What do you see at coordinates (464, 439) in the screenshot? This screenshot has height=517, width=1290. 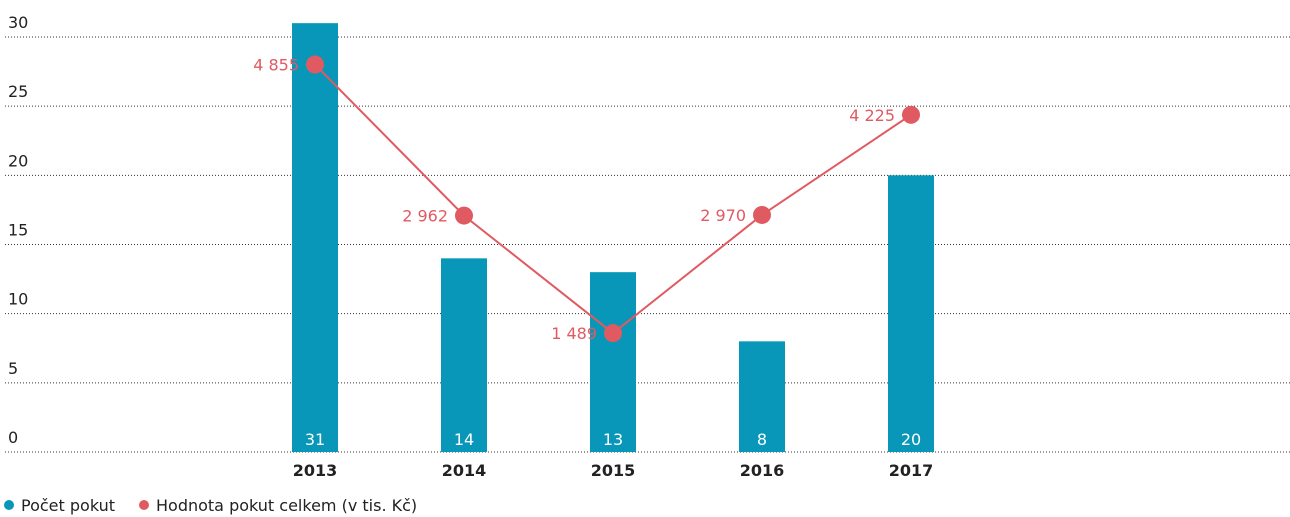 I see `bar-value-label: 14` at bounding box center [464, 439].